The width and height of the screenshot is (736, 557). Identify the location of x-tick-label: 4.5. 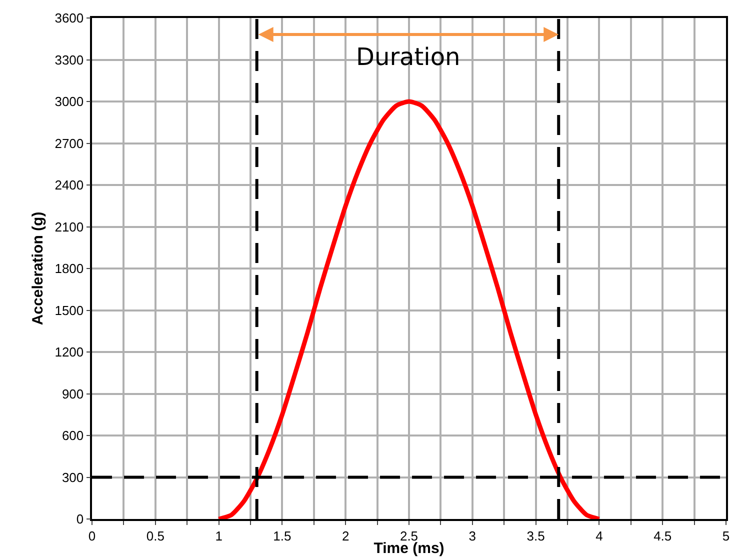
(663, 536).